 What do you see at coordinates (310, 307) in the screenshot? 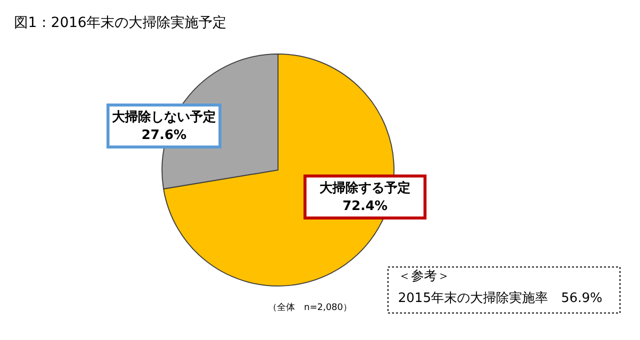
I see `text: （全体 n=2,080）` at bounding box center [310, 307].